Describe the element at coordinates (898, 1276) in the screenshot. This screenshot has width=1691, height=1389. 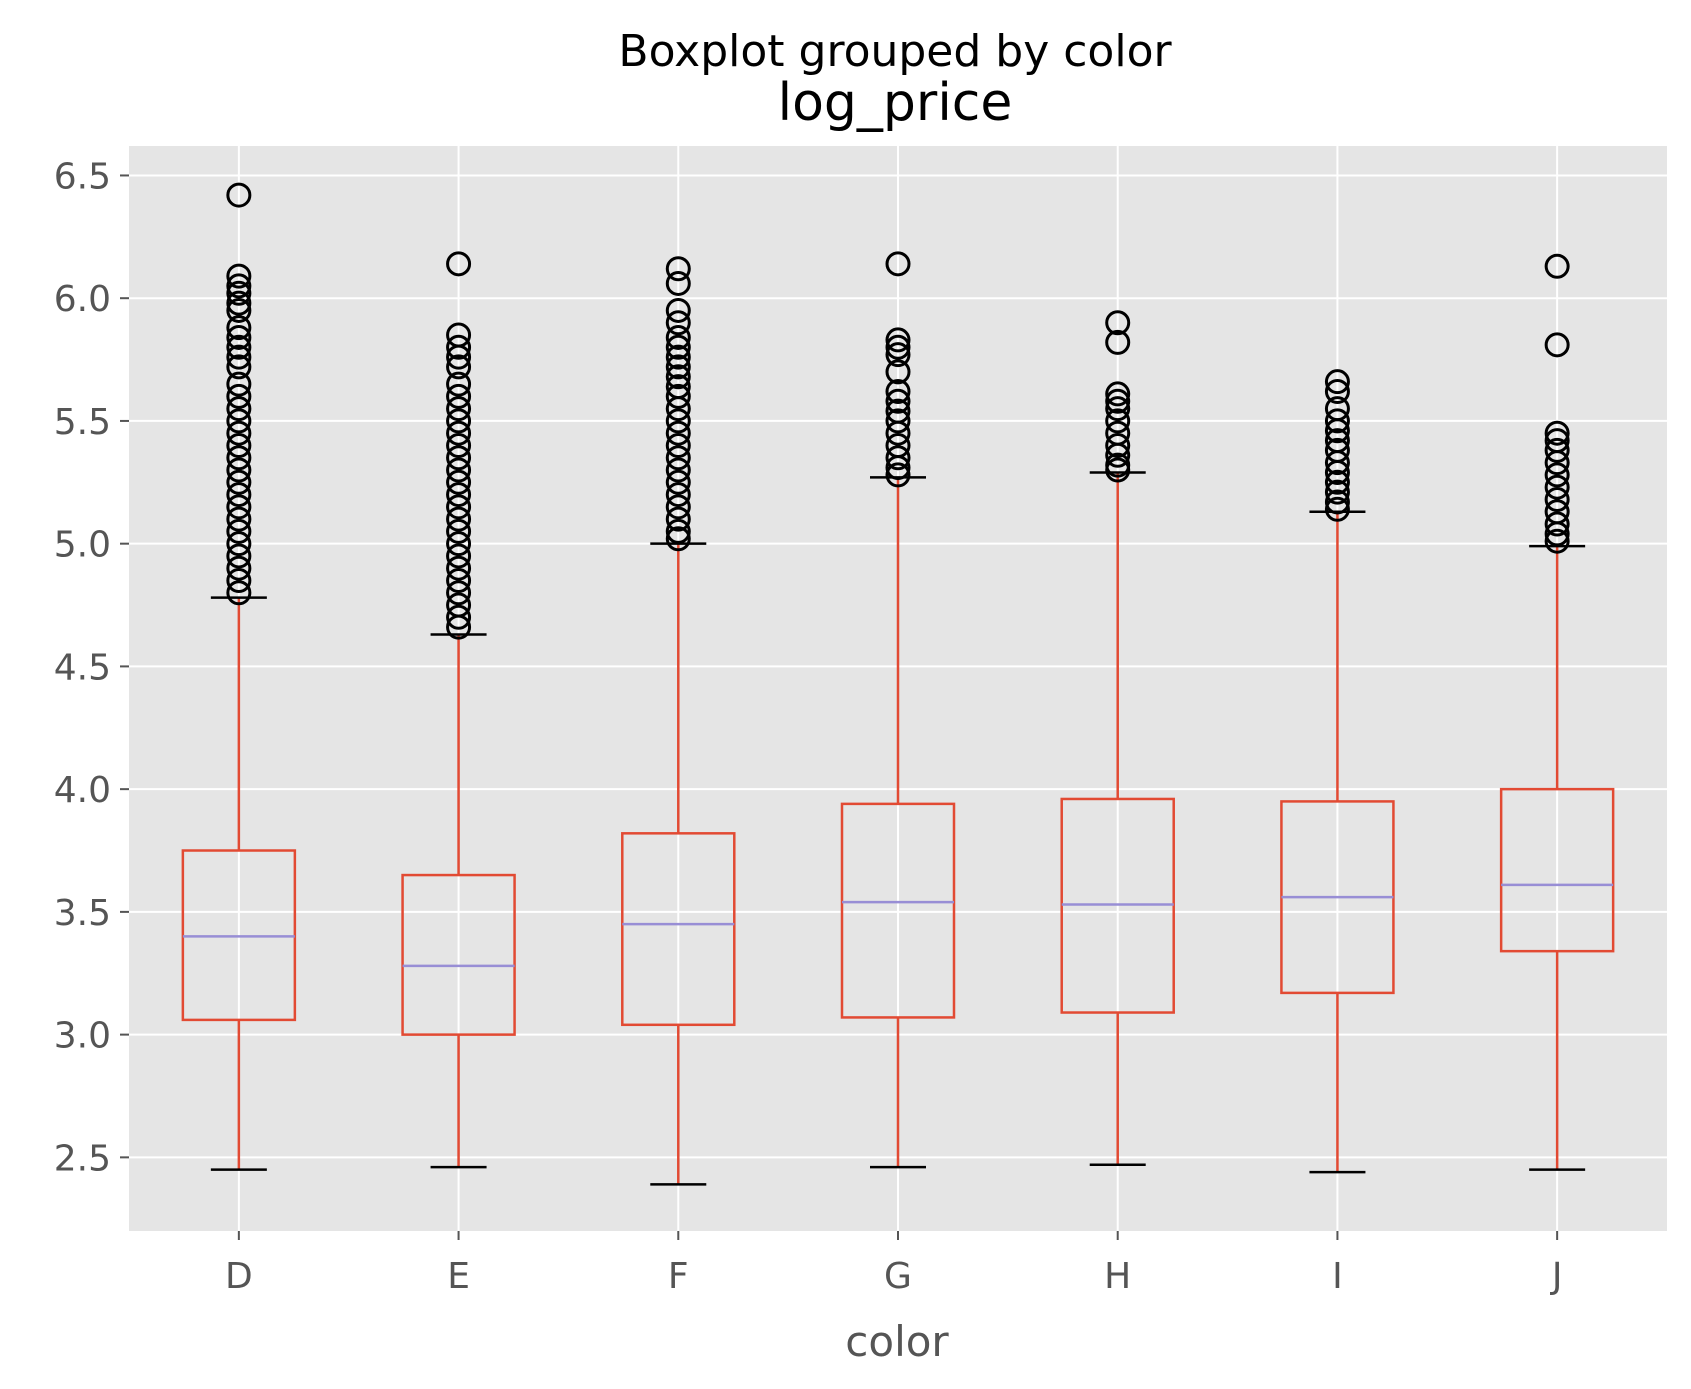
I see `x-tick-label: G` at that location.